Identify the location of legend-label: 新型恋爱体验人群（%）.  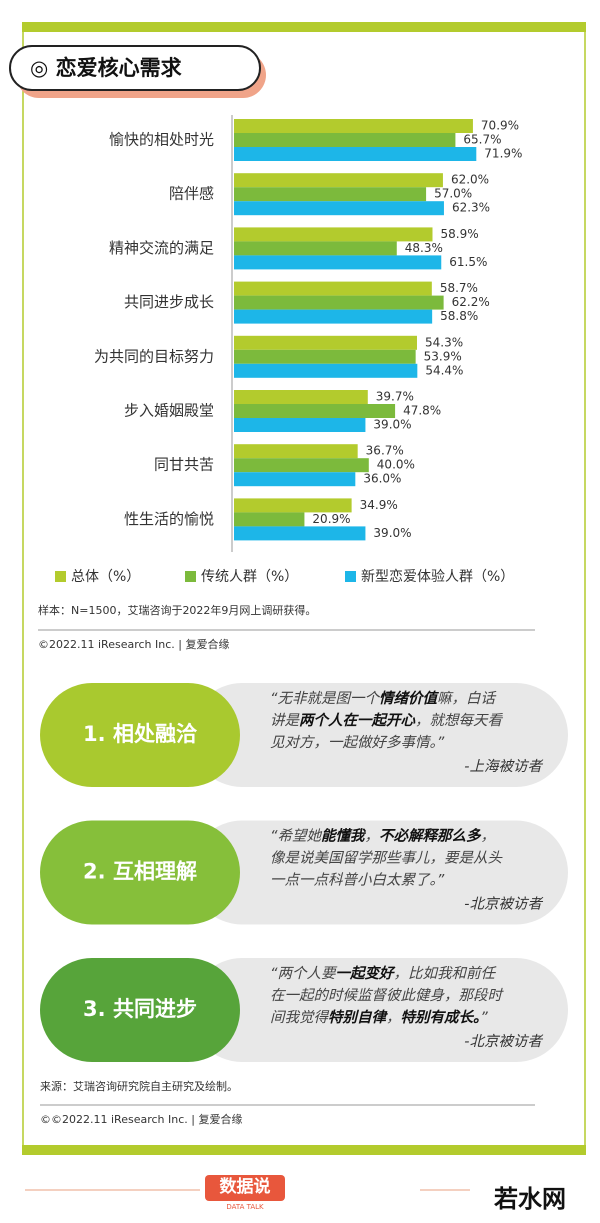
(437, 576).